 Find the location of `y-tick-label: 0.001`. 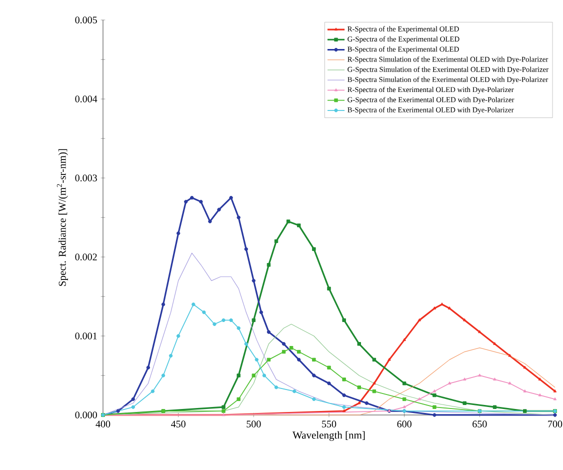

y-tick-label: 0.001 is located at coordinates (86, 336).